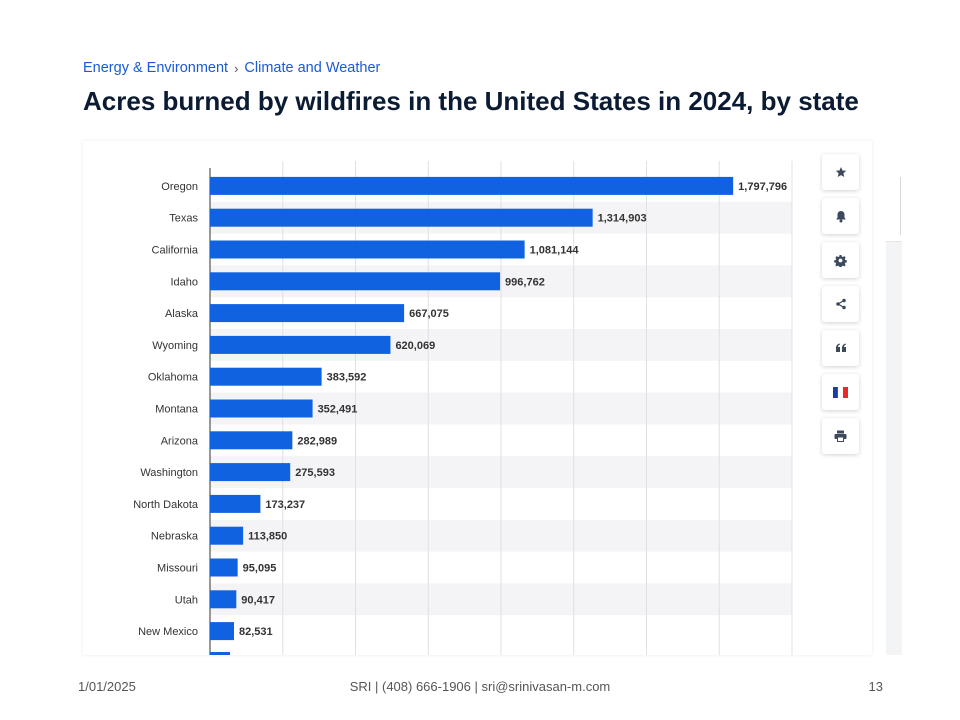 The height and width of the screenshot is (720, 960). What do you see at coordinates (285, 505) in the screenshot?
I see `data-label: 173,237` at bounding box center [285, 505].